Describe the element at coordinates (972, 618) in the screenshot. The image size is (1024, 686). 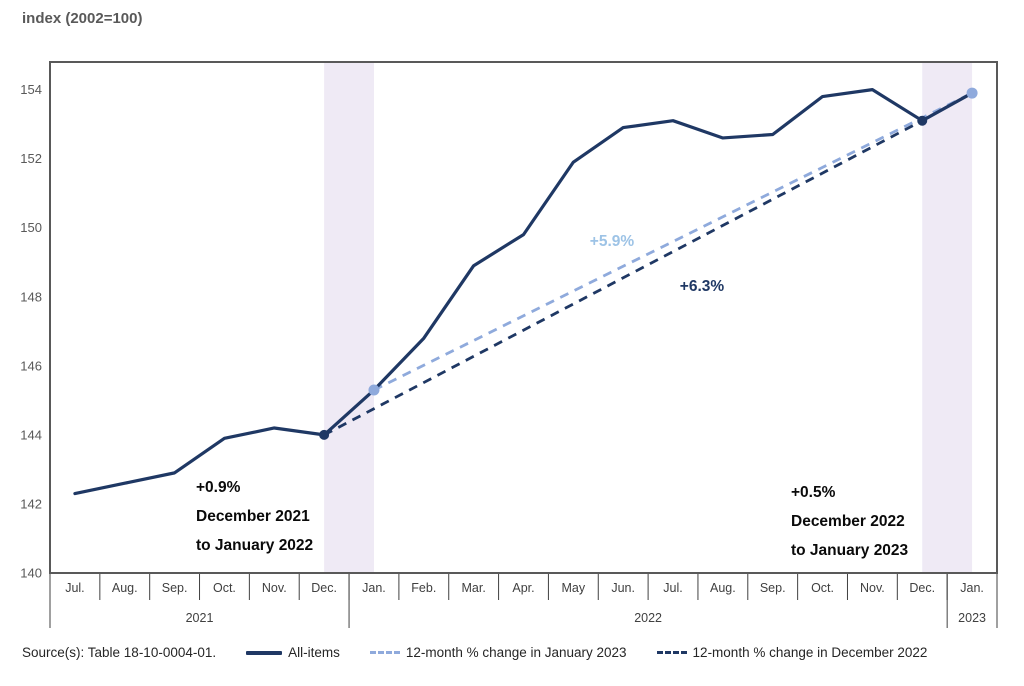
I see `year-label: 2023` at that location.